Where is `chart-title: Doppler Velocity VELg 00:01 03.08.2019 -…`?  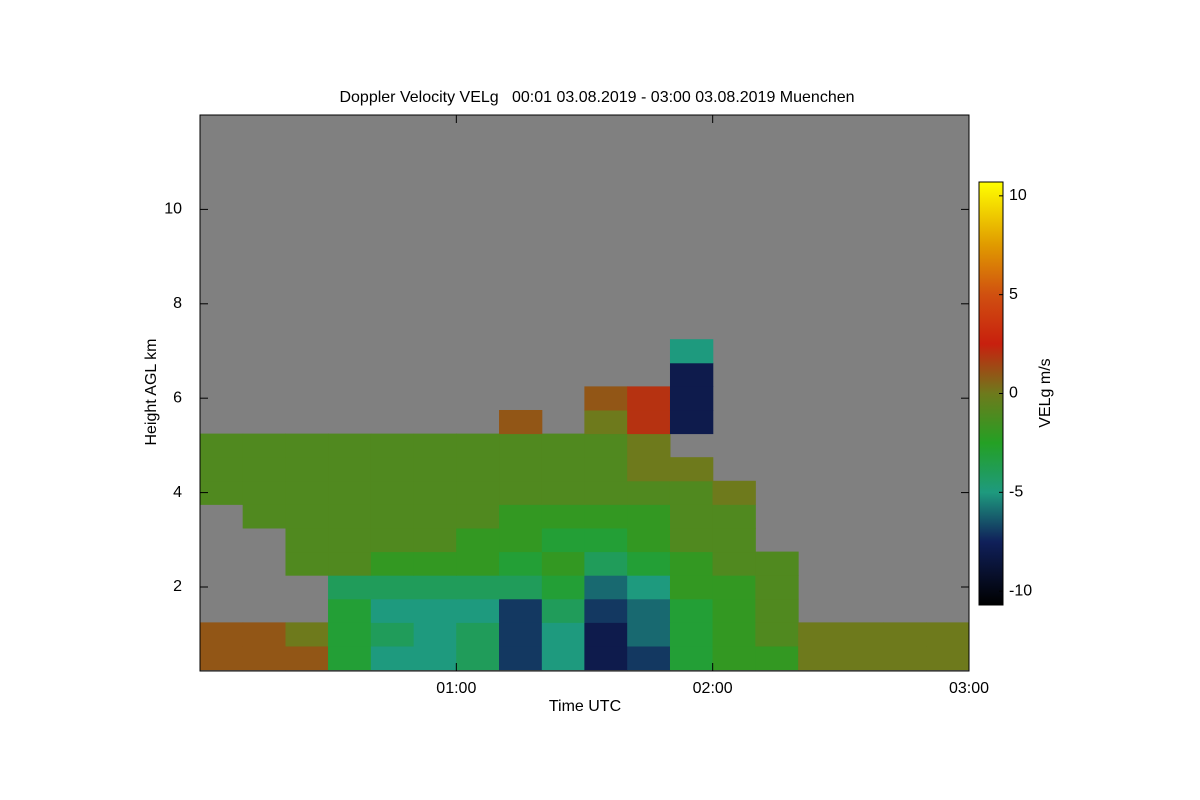
chart-title: Doppler Velocity VELg 00:01 03.08.2019 -… is located at coordinates (596, 97).